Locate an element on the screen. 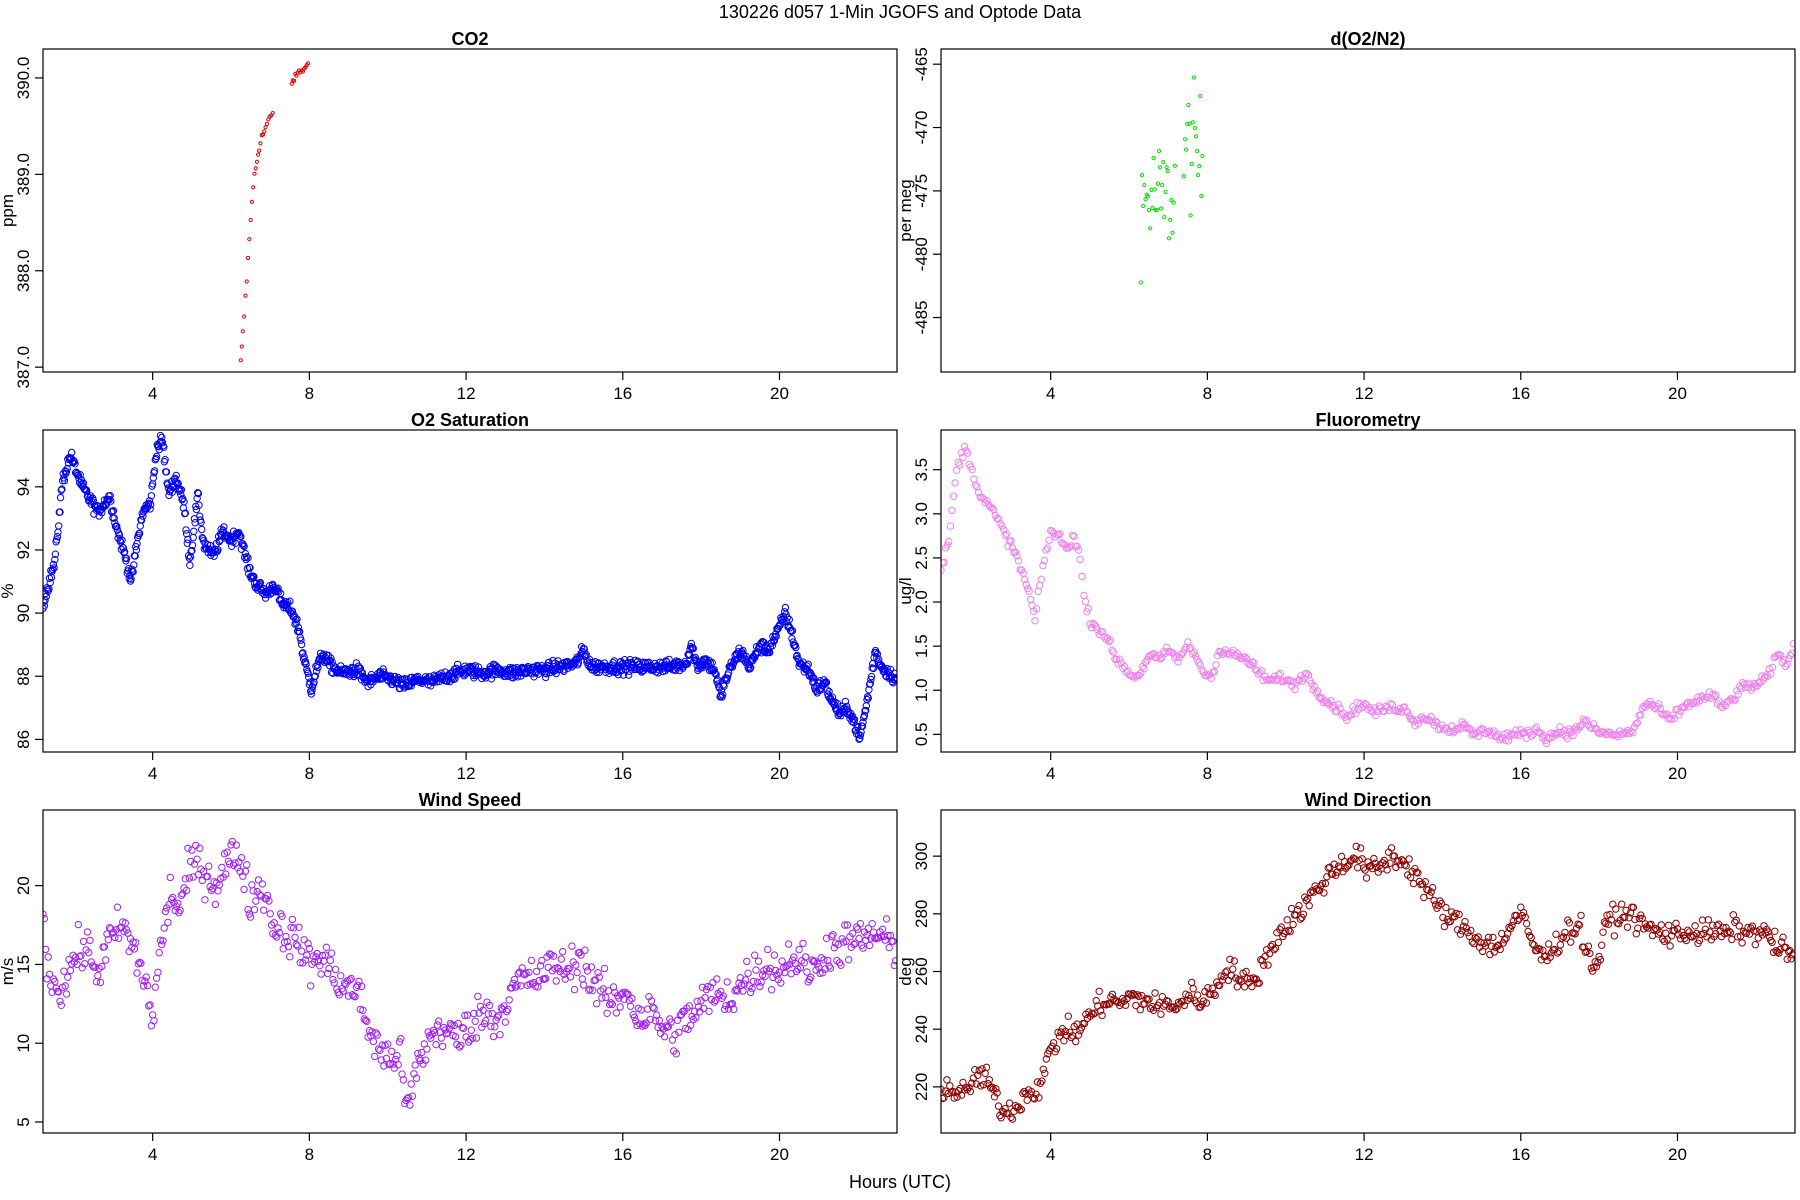 The image size is (1800, 1200). panel-title-wspd: Wind Speed is located at coordinates (470, 800).